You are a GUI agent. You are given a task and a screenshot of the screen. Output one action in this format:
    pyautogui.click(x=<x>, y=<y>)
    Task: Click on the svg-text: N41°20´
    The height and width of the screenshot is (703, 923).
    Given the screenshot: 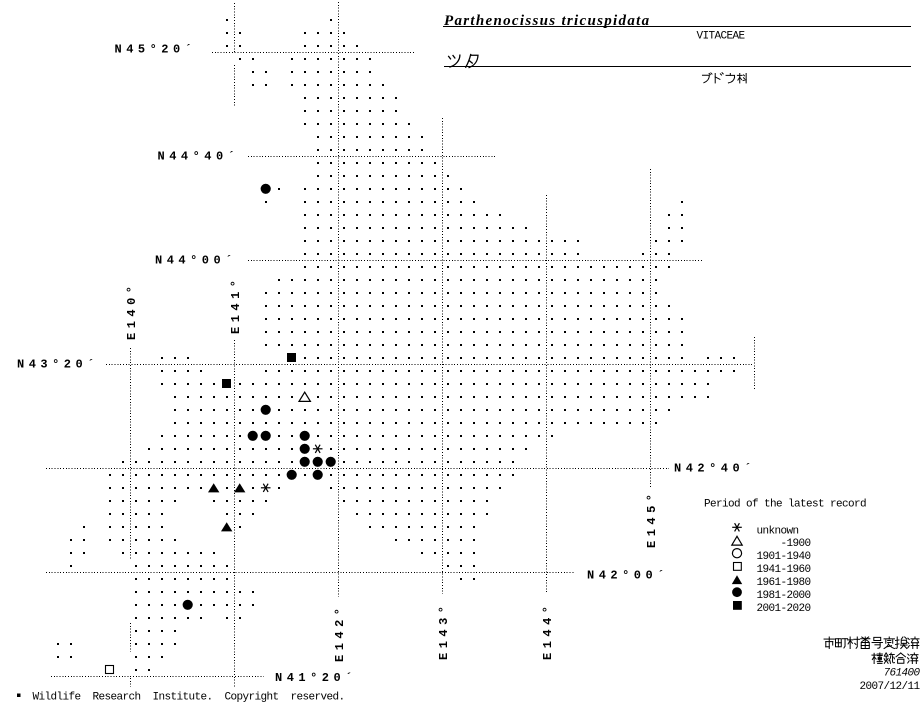 What is the action you would take?
    pyautogui.click(x=316, y=678)
    